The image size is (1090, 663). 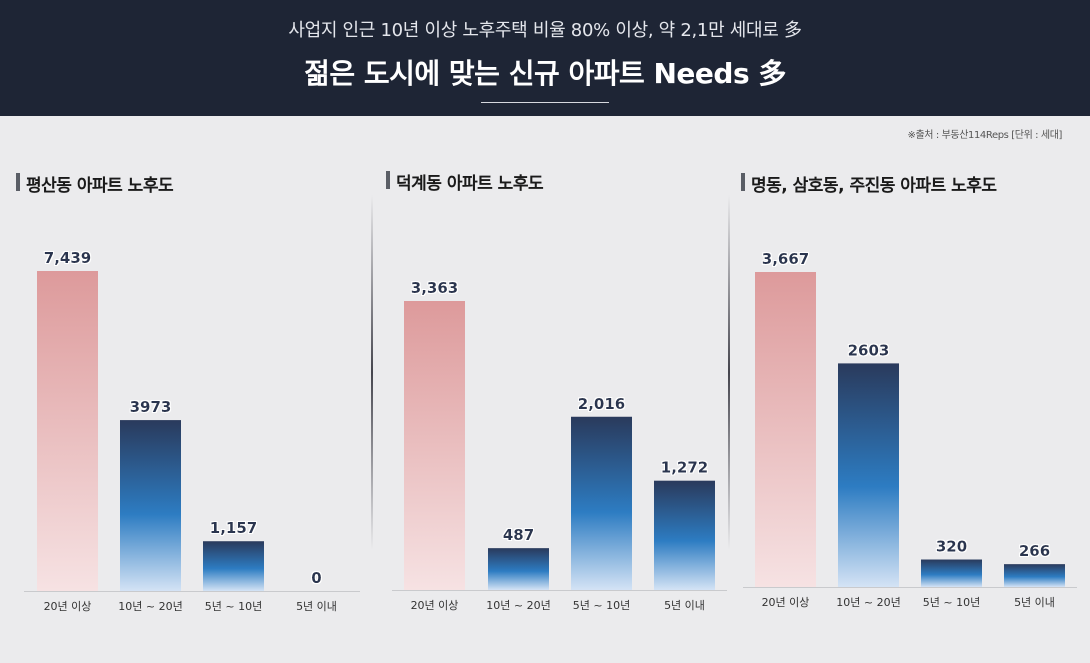 I want to click on value-label-myeongdong-1: 3,667, so click(x=785, y=259).